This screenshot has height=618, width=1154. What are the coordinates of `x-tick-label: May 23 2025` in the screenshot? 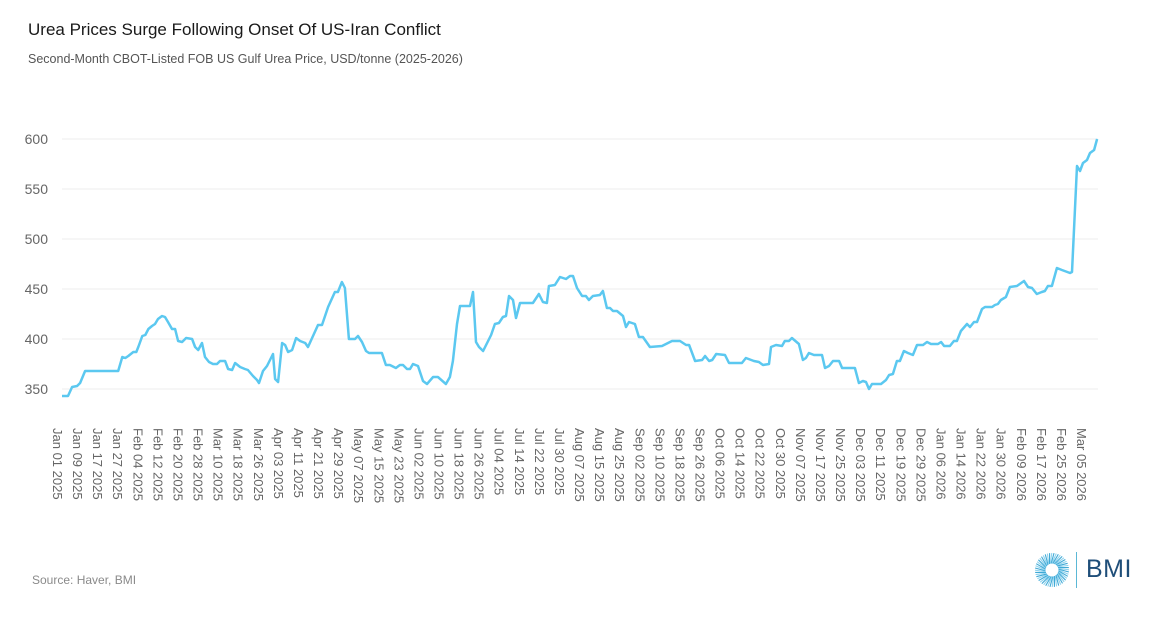 It's located at (398, 465).